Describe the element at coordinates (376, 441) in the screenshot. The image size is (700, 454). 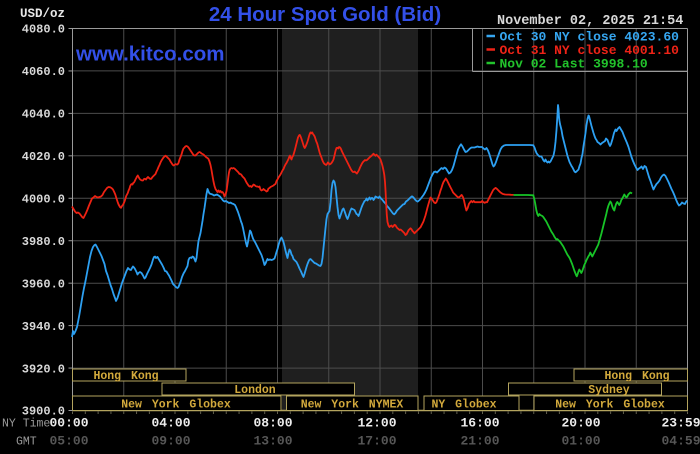
I see `svg-text: 17:00` at that location.